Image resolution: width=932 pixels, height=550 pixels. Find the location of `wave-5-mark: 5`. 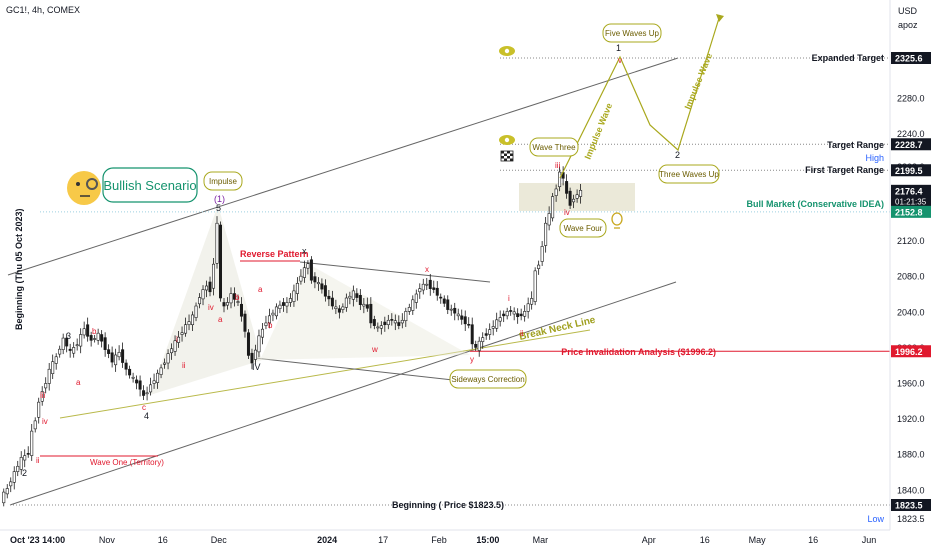

wave-5-mark: 5 is located at coordinates (218, 208).